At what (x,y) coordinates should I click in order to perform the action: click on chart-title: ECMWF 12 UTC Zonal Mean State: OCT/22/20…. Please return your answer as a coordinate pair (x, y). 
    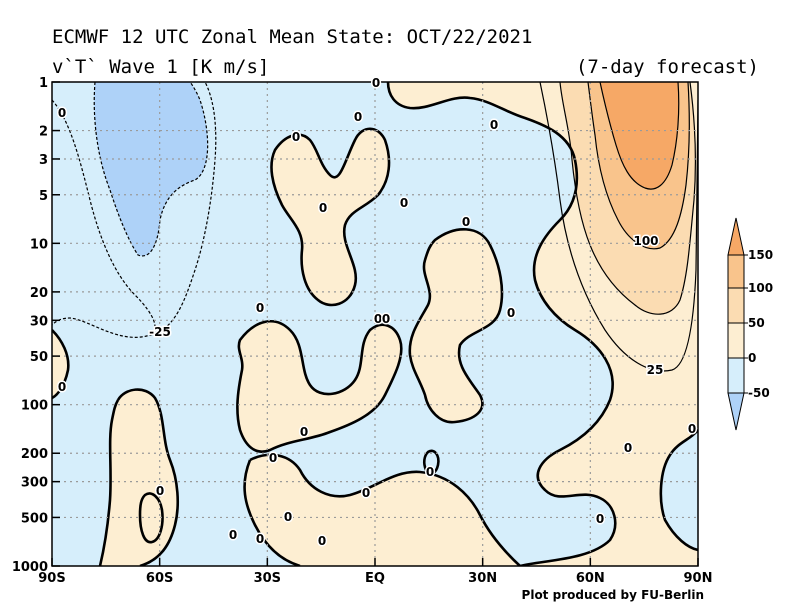
    Looking at the image, I should click on (292, 37).